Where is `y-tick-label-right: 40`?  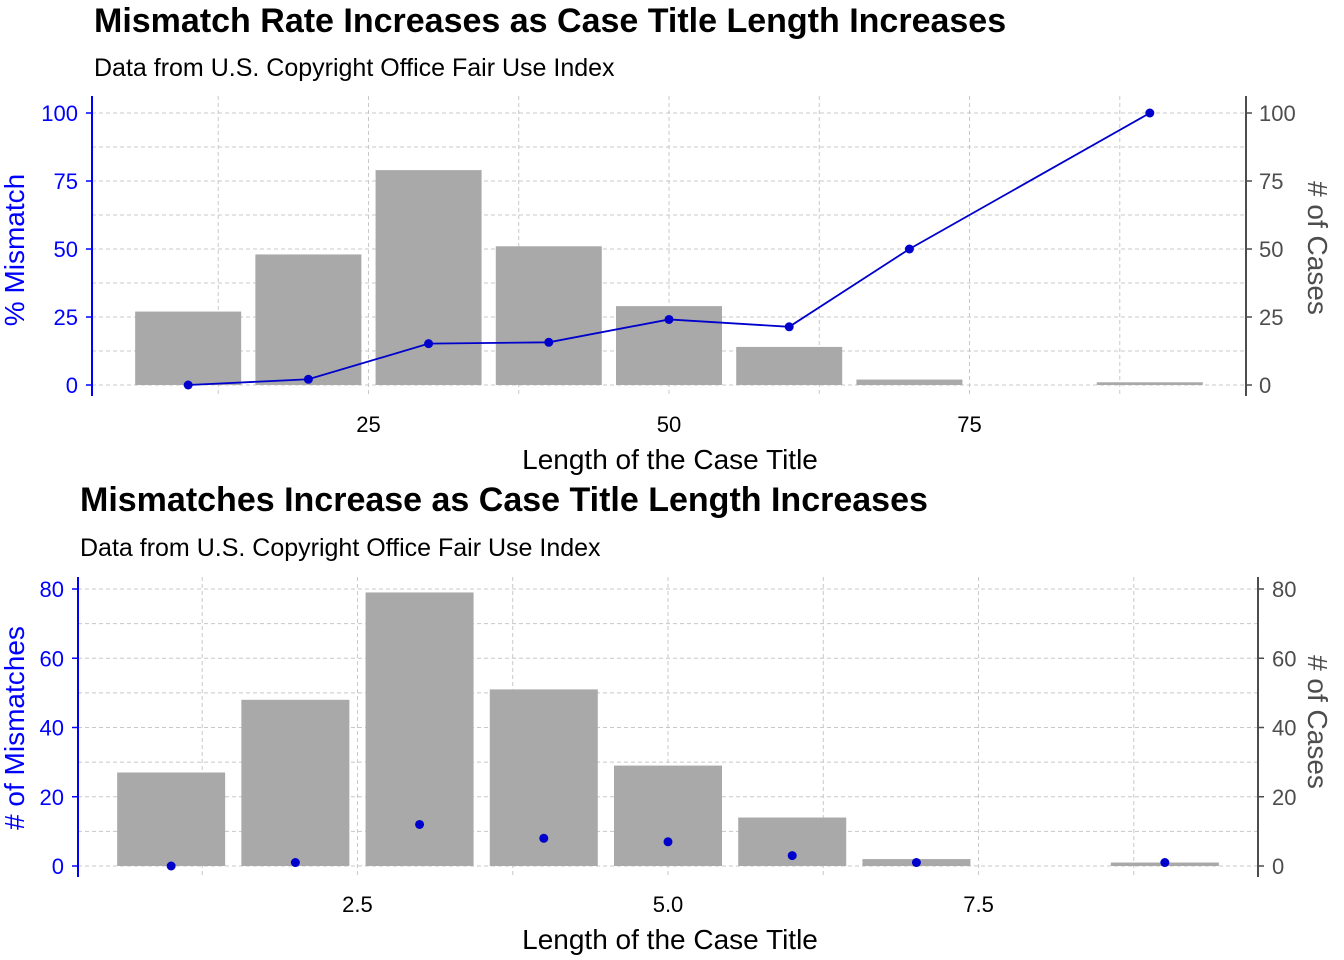 y-tick-label-right: 40 is located at coordinates (1284, 728).